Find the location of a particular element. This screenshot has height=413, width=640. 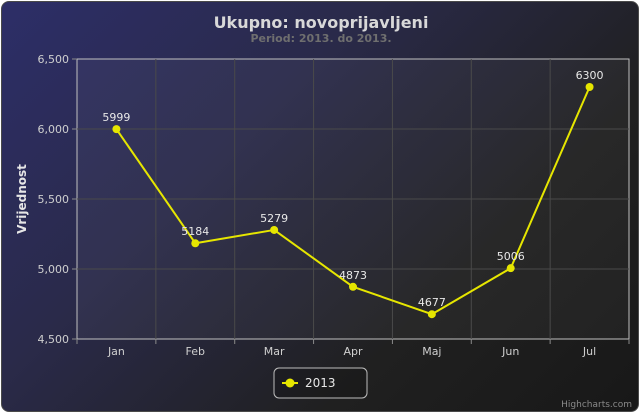

data-label: 4677 is located at coordinates (432, 302).